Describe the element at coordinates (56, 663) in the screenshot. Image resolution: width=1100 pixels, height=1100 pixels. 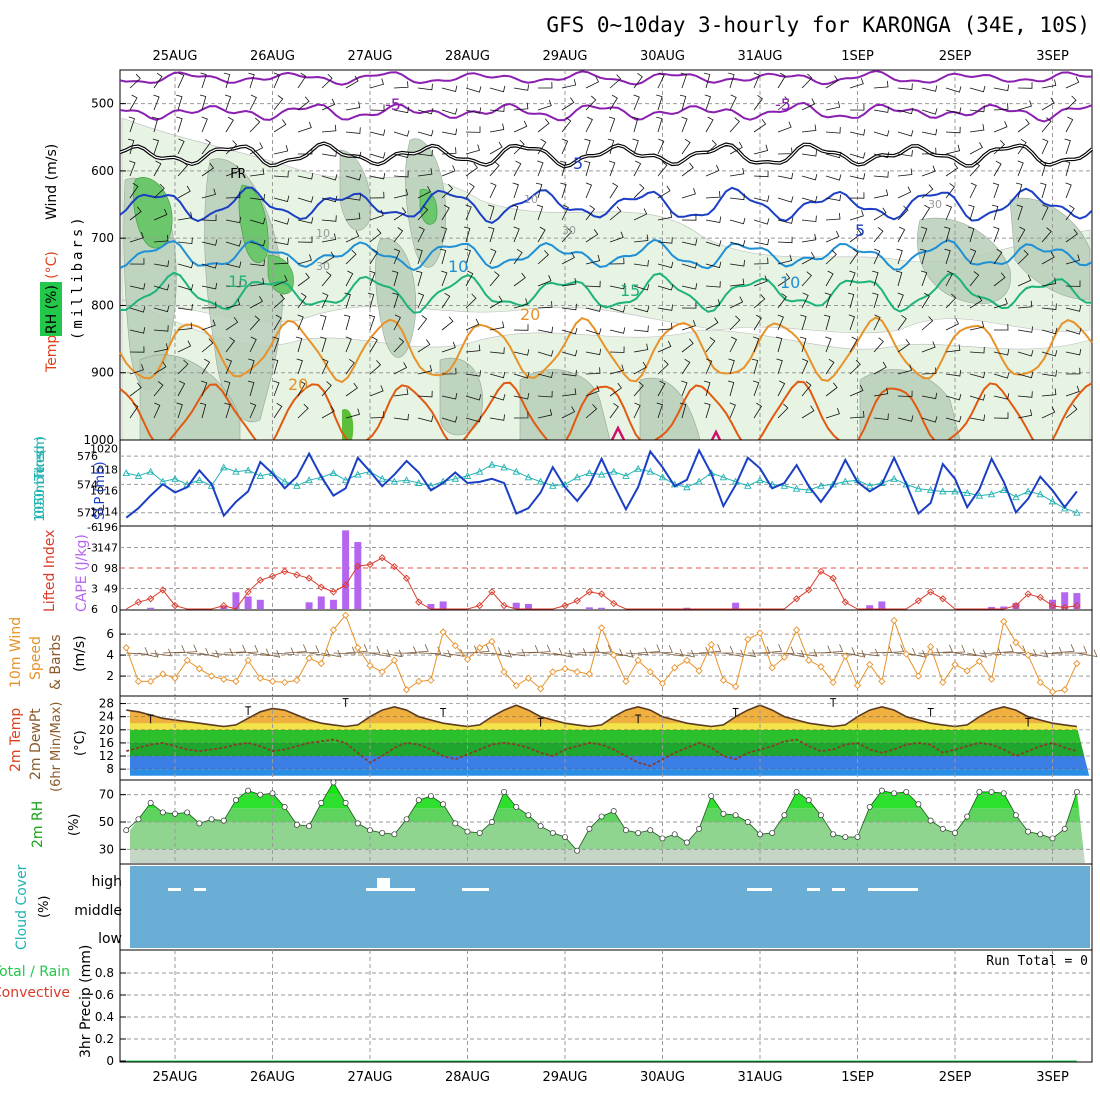
I see `wind10-label-line3: & Barbs` at that location.